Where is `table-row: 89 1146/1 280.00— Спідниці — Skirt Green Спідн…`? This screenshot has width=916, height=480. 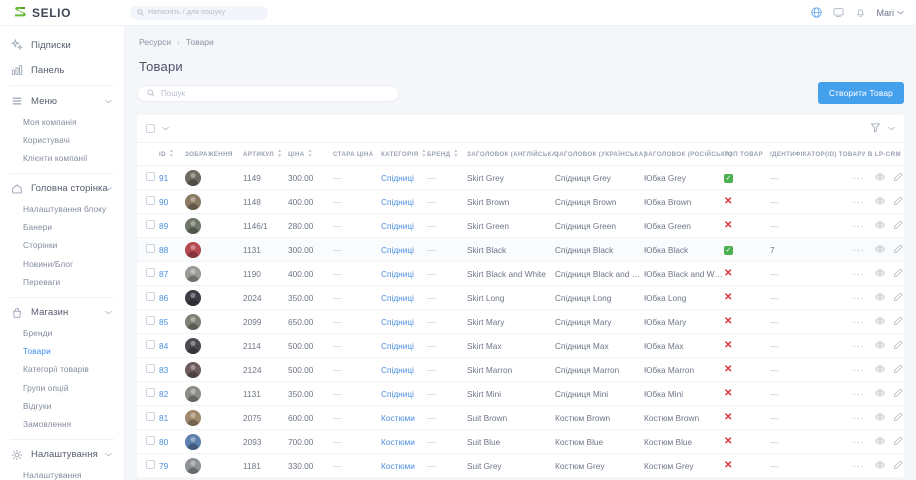 table-row: 89 1146/1 280.00— Спідниці — Skirt Green Спідн… is located at coordinates (520, 225).